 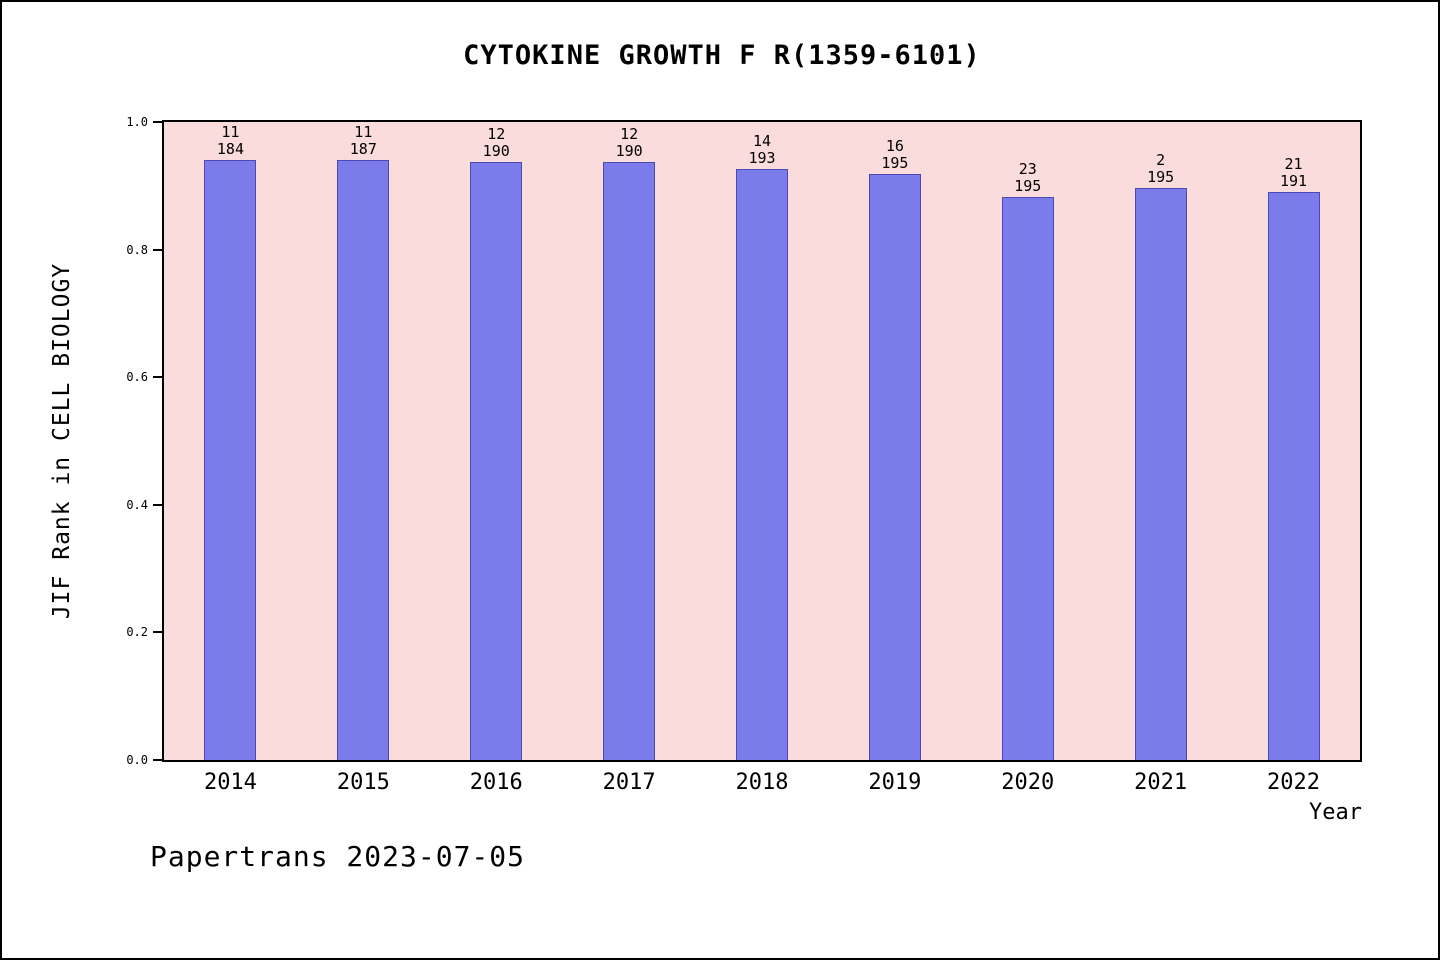 What do you see at coordinates (895, 782) in the screenshot?
I see `x-tick-label-2019: 2019` at bounding box center [895, 782].